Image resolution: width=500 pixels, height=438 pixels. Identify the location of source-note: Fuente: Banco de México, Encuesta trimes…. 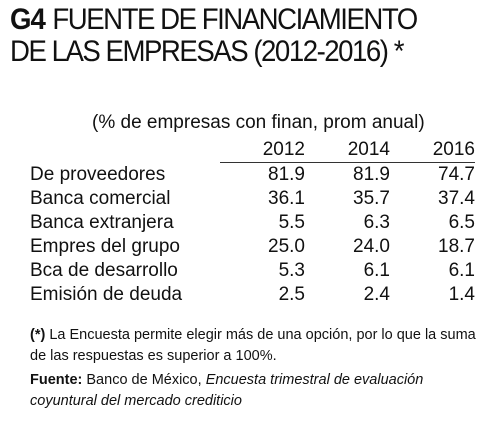
(257, 391).